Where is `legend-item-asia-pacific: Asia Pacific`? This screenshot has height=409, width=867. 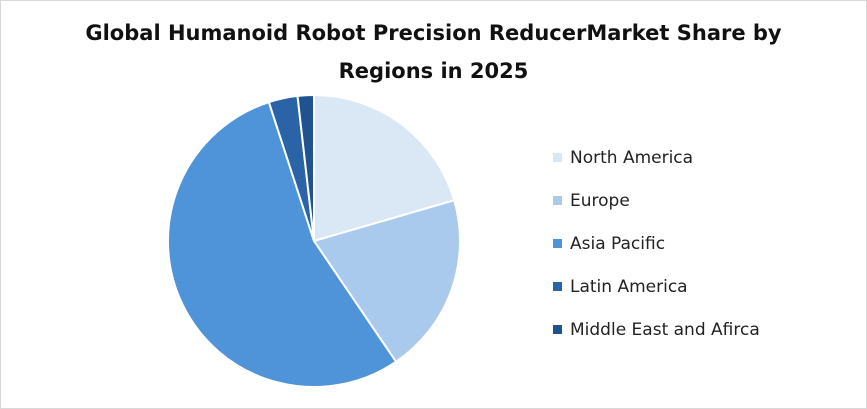 legend-item-asia-pacific: Asia Pacific is located at coordinates (656, 243).